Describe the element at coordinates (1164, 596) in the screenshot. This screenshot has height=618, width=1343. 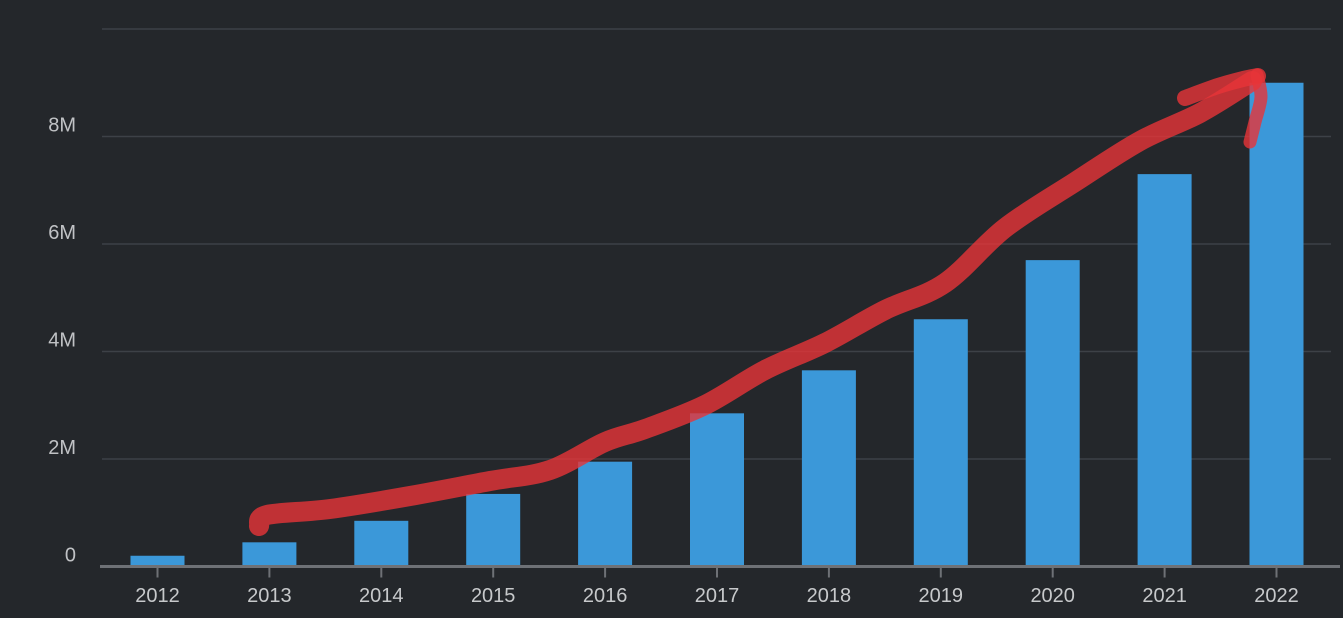
I see `x-tick-label-2021: 2021` at that location.